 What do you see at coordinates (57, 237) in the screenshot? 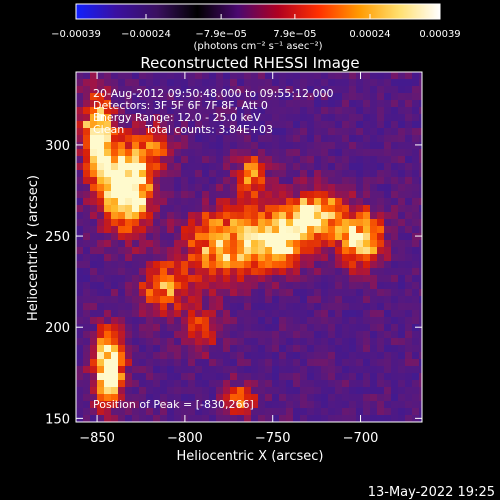
I see `y-tick-label: 250` at bounding box center [57, 237].